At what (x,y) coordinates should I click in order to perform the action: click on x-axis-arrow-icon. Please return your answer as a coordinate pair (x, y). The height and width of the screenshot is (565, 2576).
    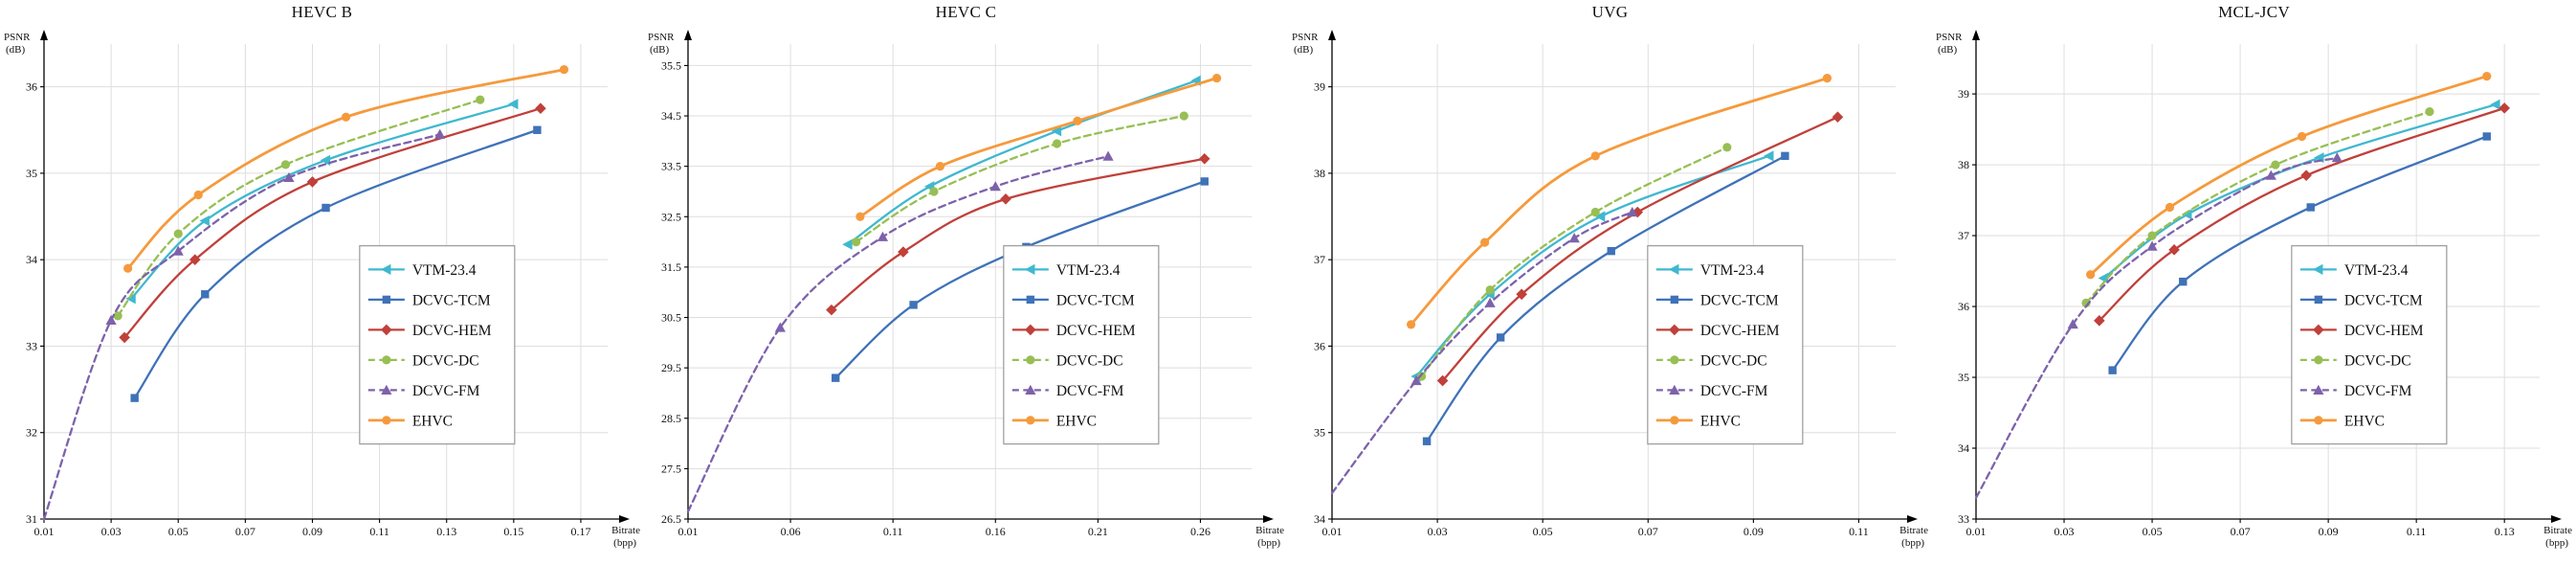
    Looking at the image, I should click on (1912, 519).